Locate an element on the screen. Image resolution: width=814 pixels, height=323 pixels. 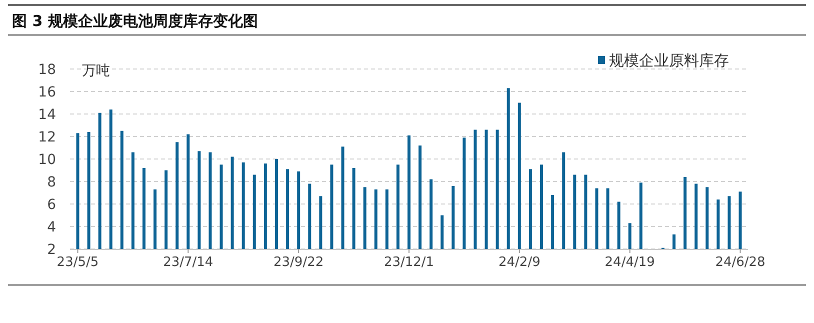
y-tick-label: 8 is located at coordinates (51, 182).